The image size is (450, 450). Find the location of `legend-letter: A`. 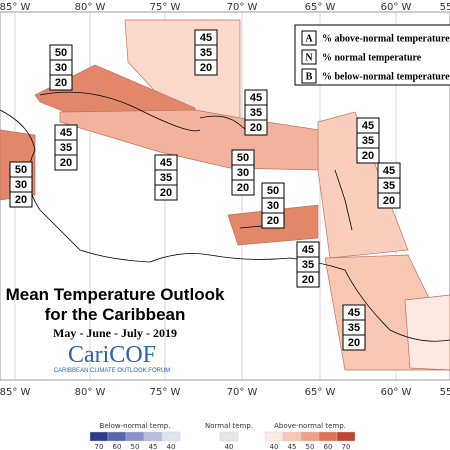

legend-letter: A is located at coordinates (309, 38).